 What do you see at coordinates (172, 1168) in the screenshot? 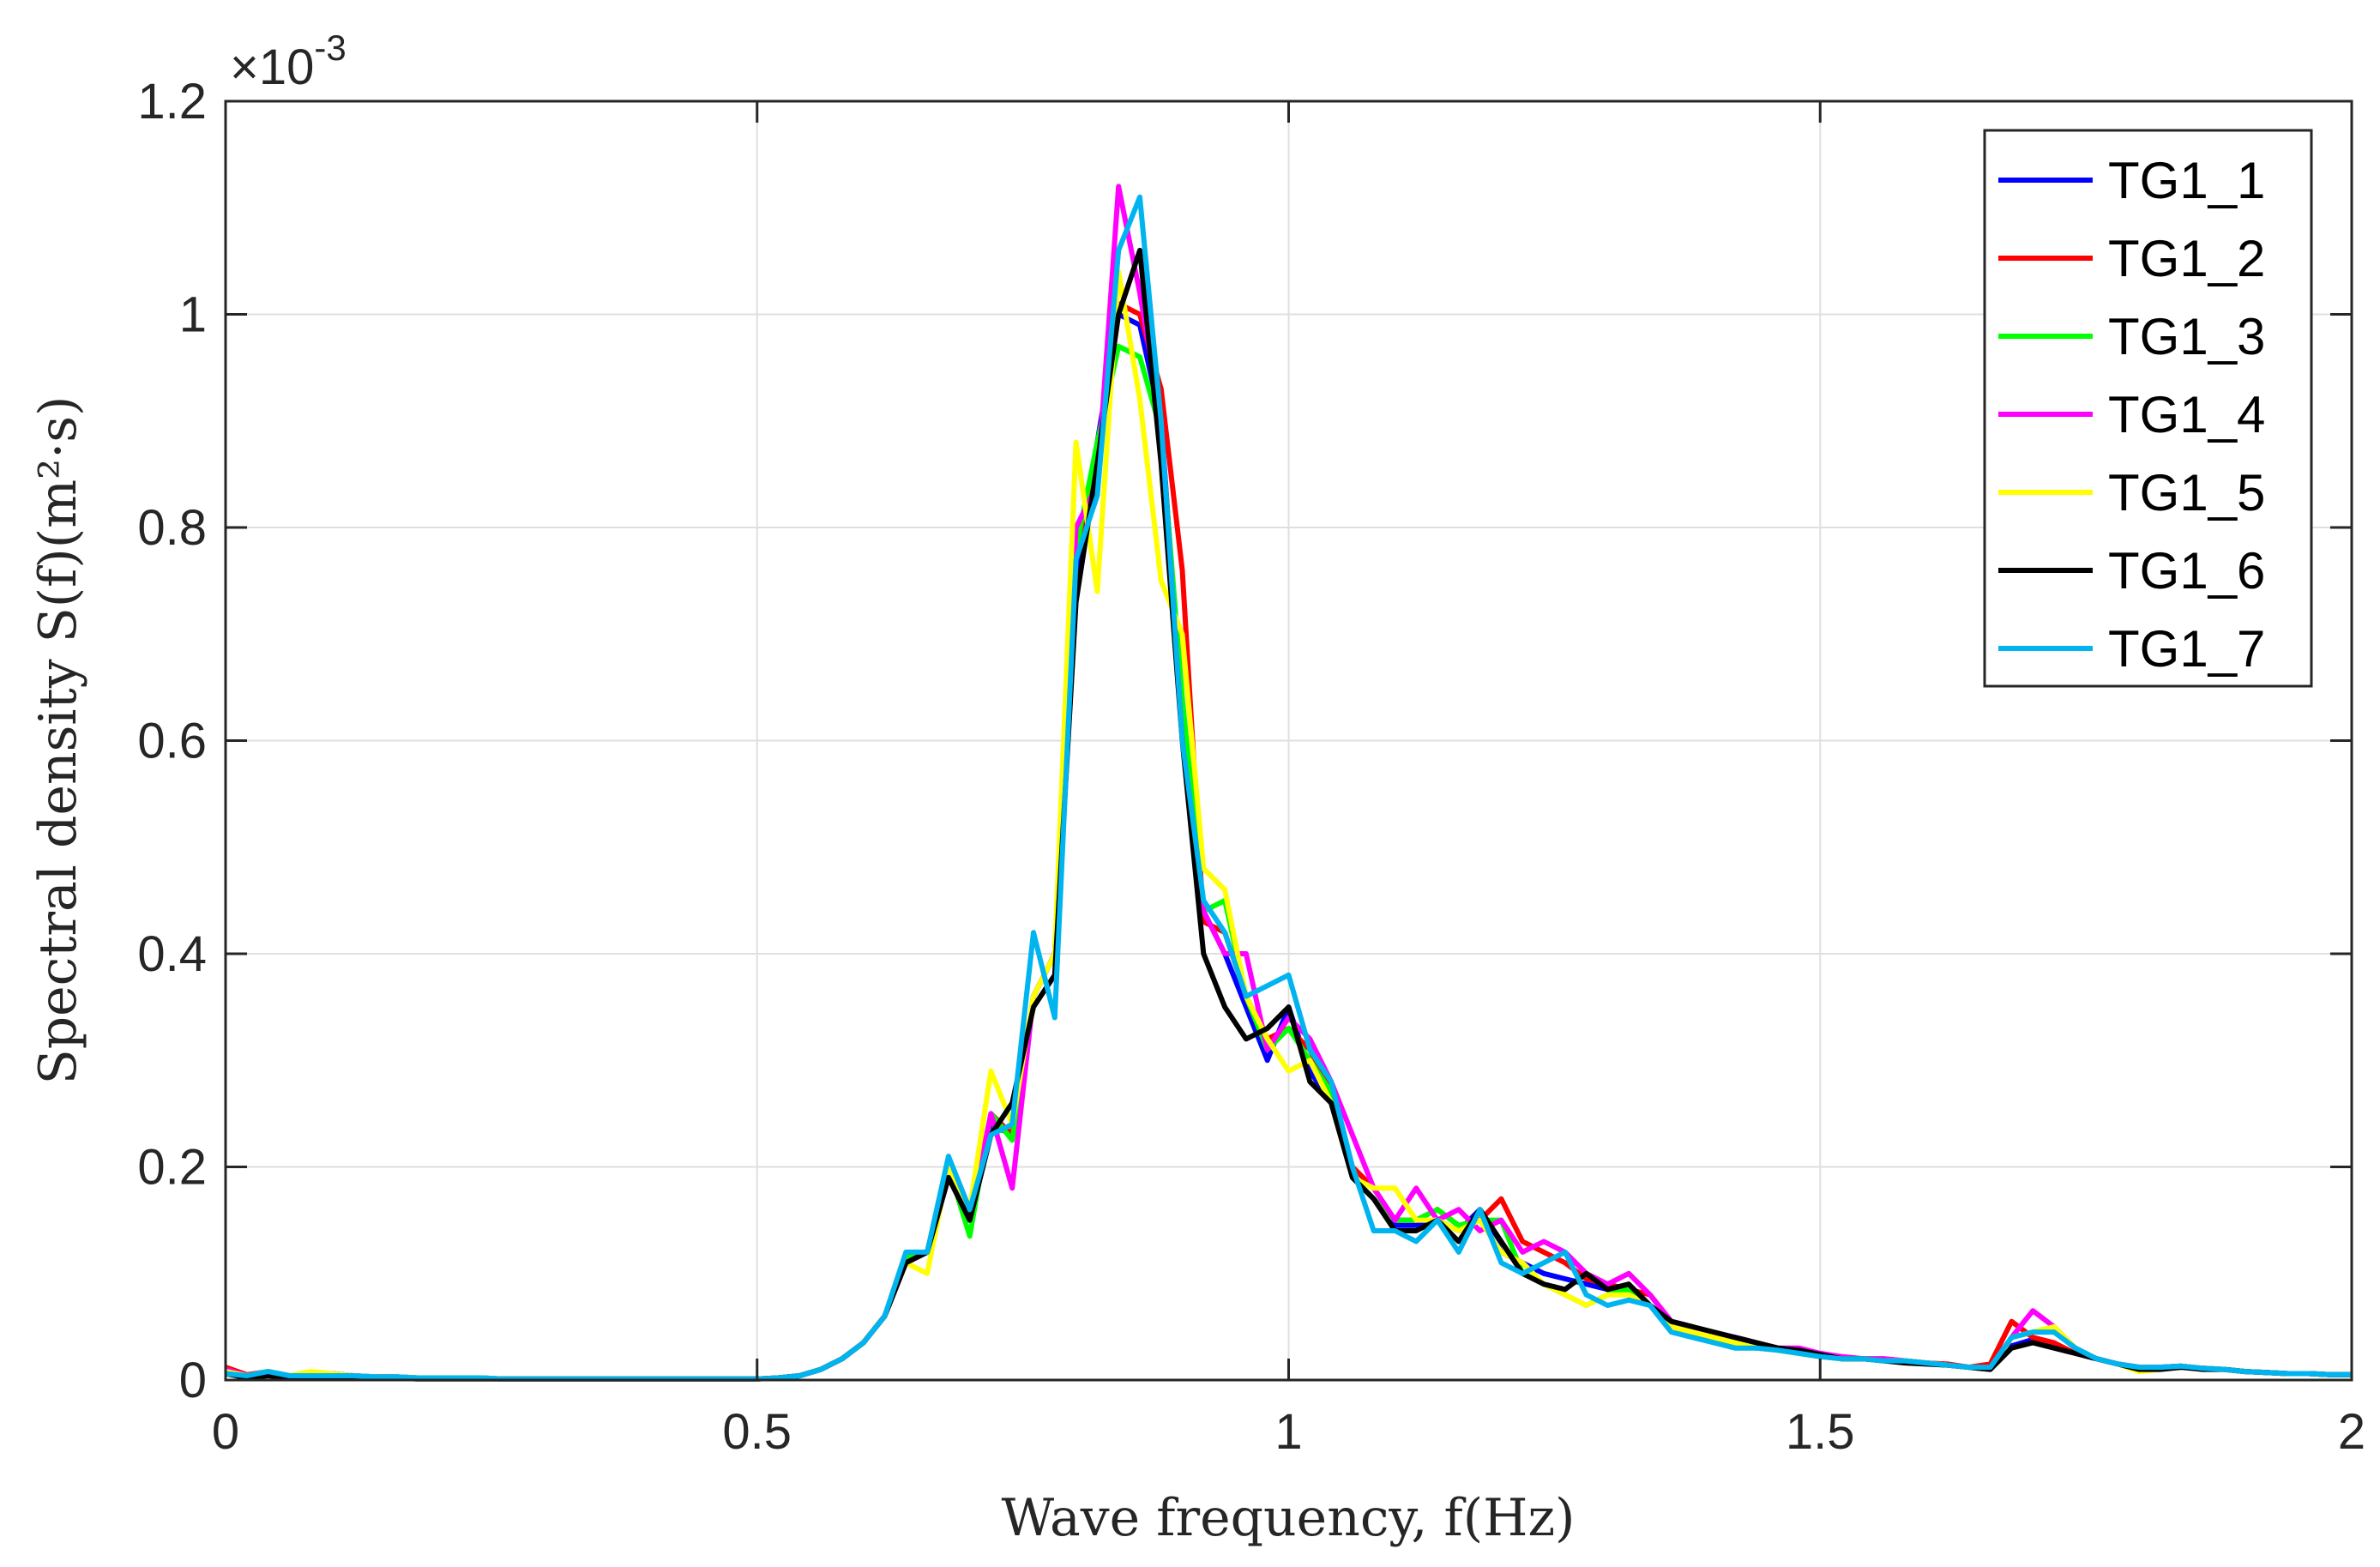
I see `y-tick-label: 0.2` at bounding box center [172, 1168].